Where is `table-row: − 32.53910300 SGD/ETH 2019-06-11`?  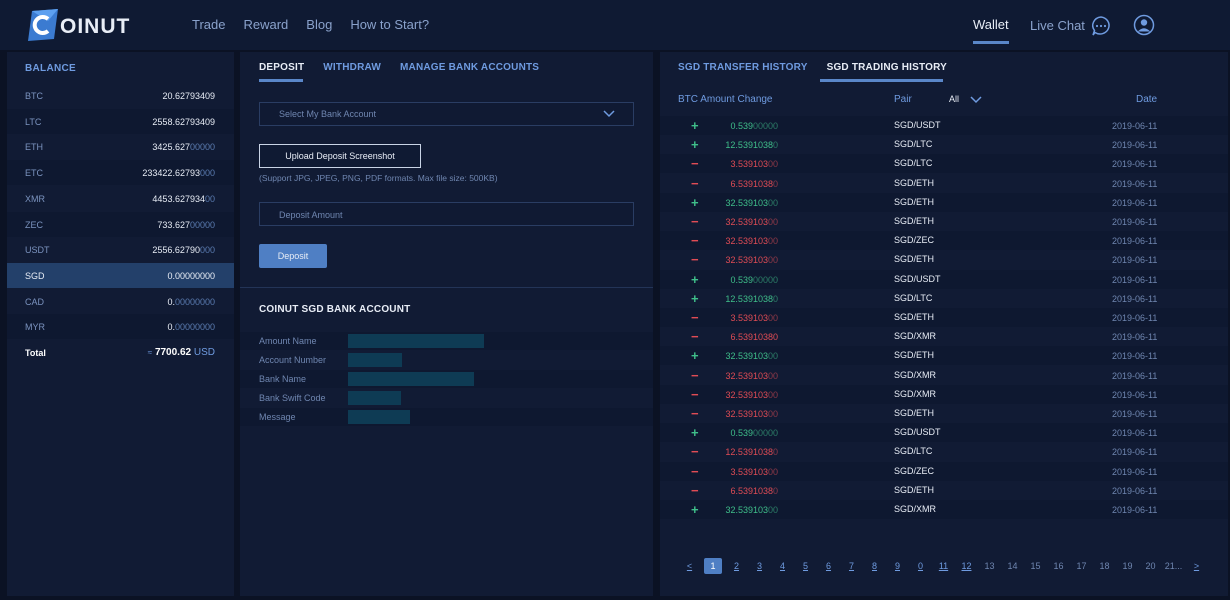 table-row: − 32.53910300 SGD/ETH 2019-06-11 is located at coordinates (944, 413).